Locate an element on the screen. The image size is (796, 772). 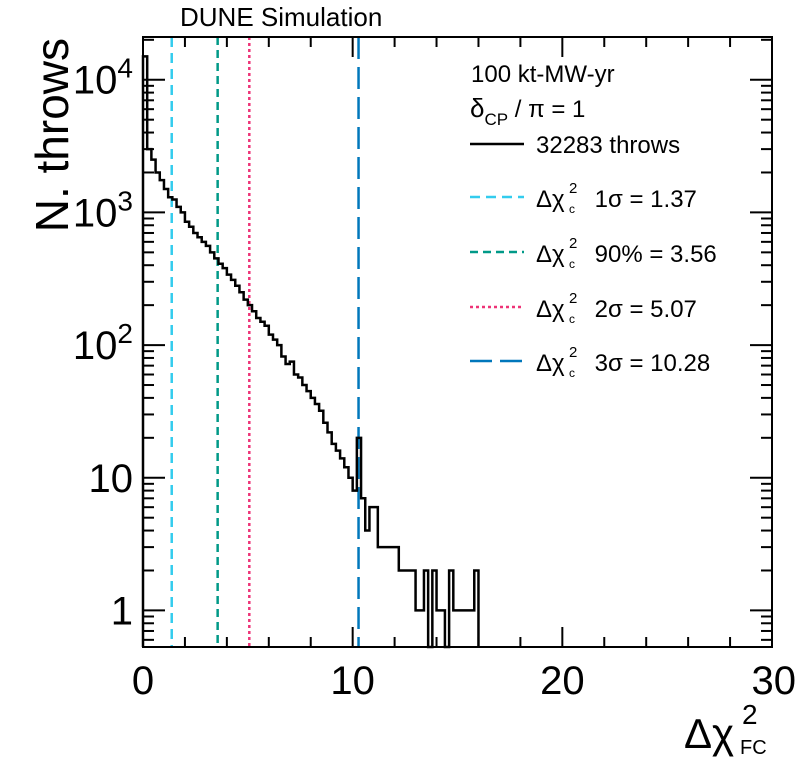
y-tick-label: 1 is located at coordinates (122, 611).